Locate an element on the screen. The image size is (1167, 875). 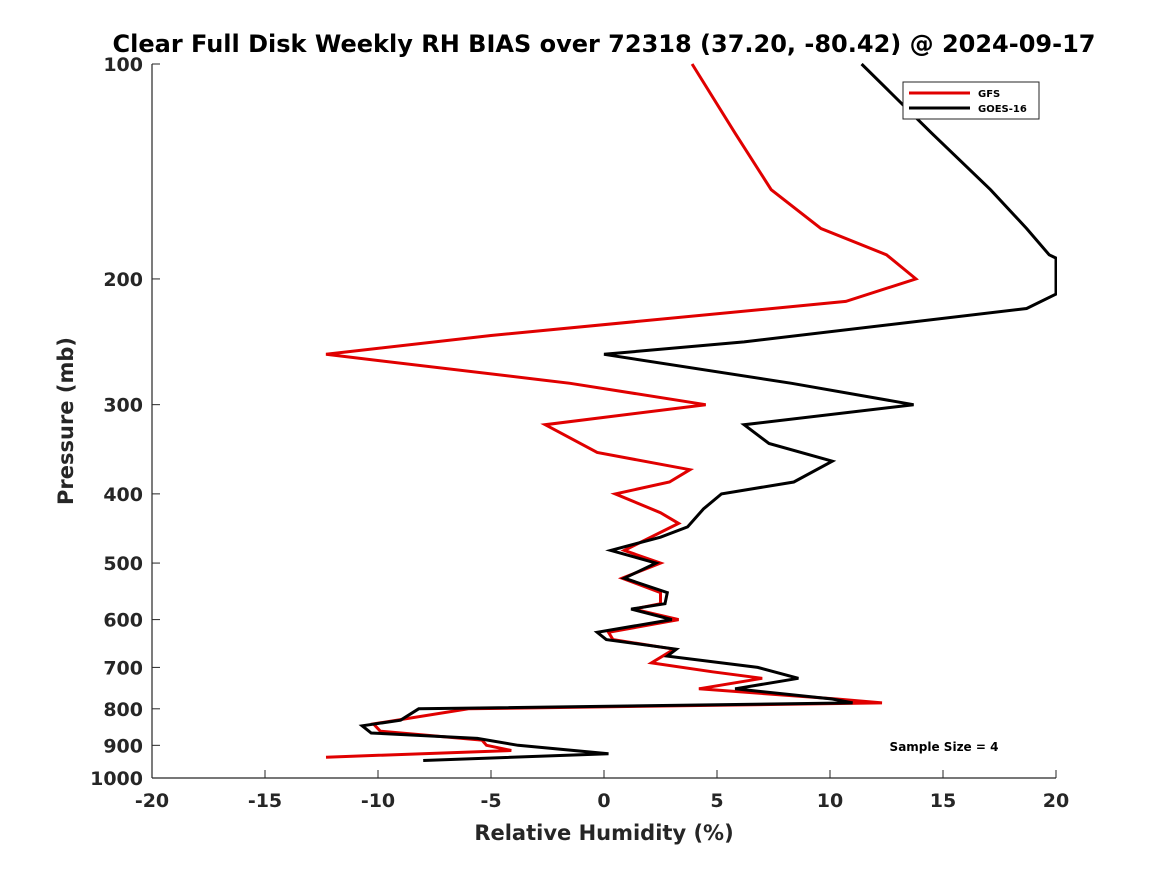
x-axis-label: Relative Humidity (%) is located at coordinates (603, 833).